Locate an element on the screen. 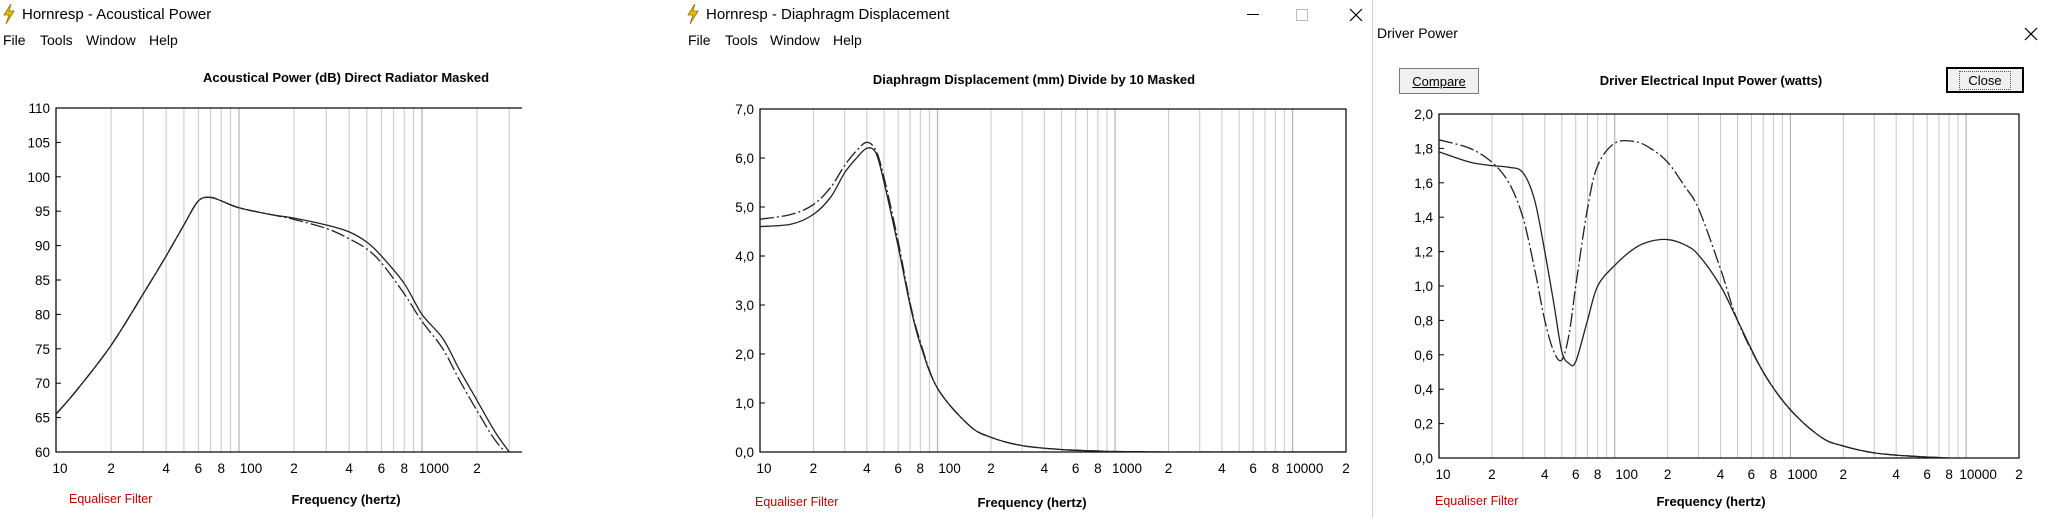 Image resolution: width=2048 pixels, height=518 pixels. y-tick-label: 95 is located at coordinates (42, 211).